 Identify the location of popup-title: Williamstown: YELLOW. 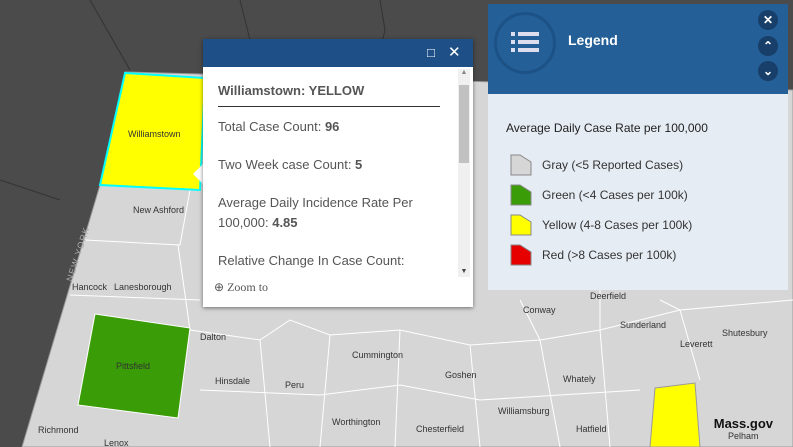
(329, 95).